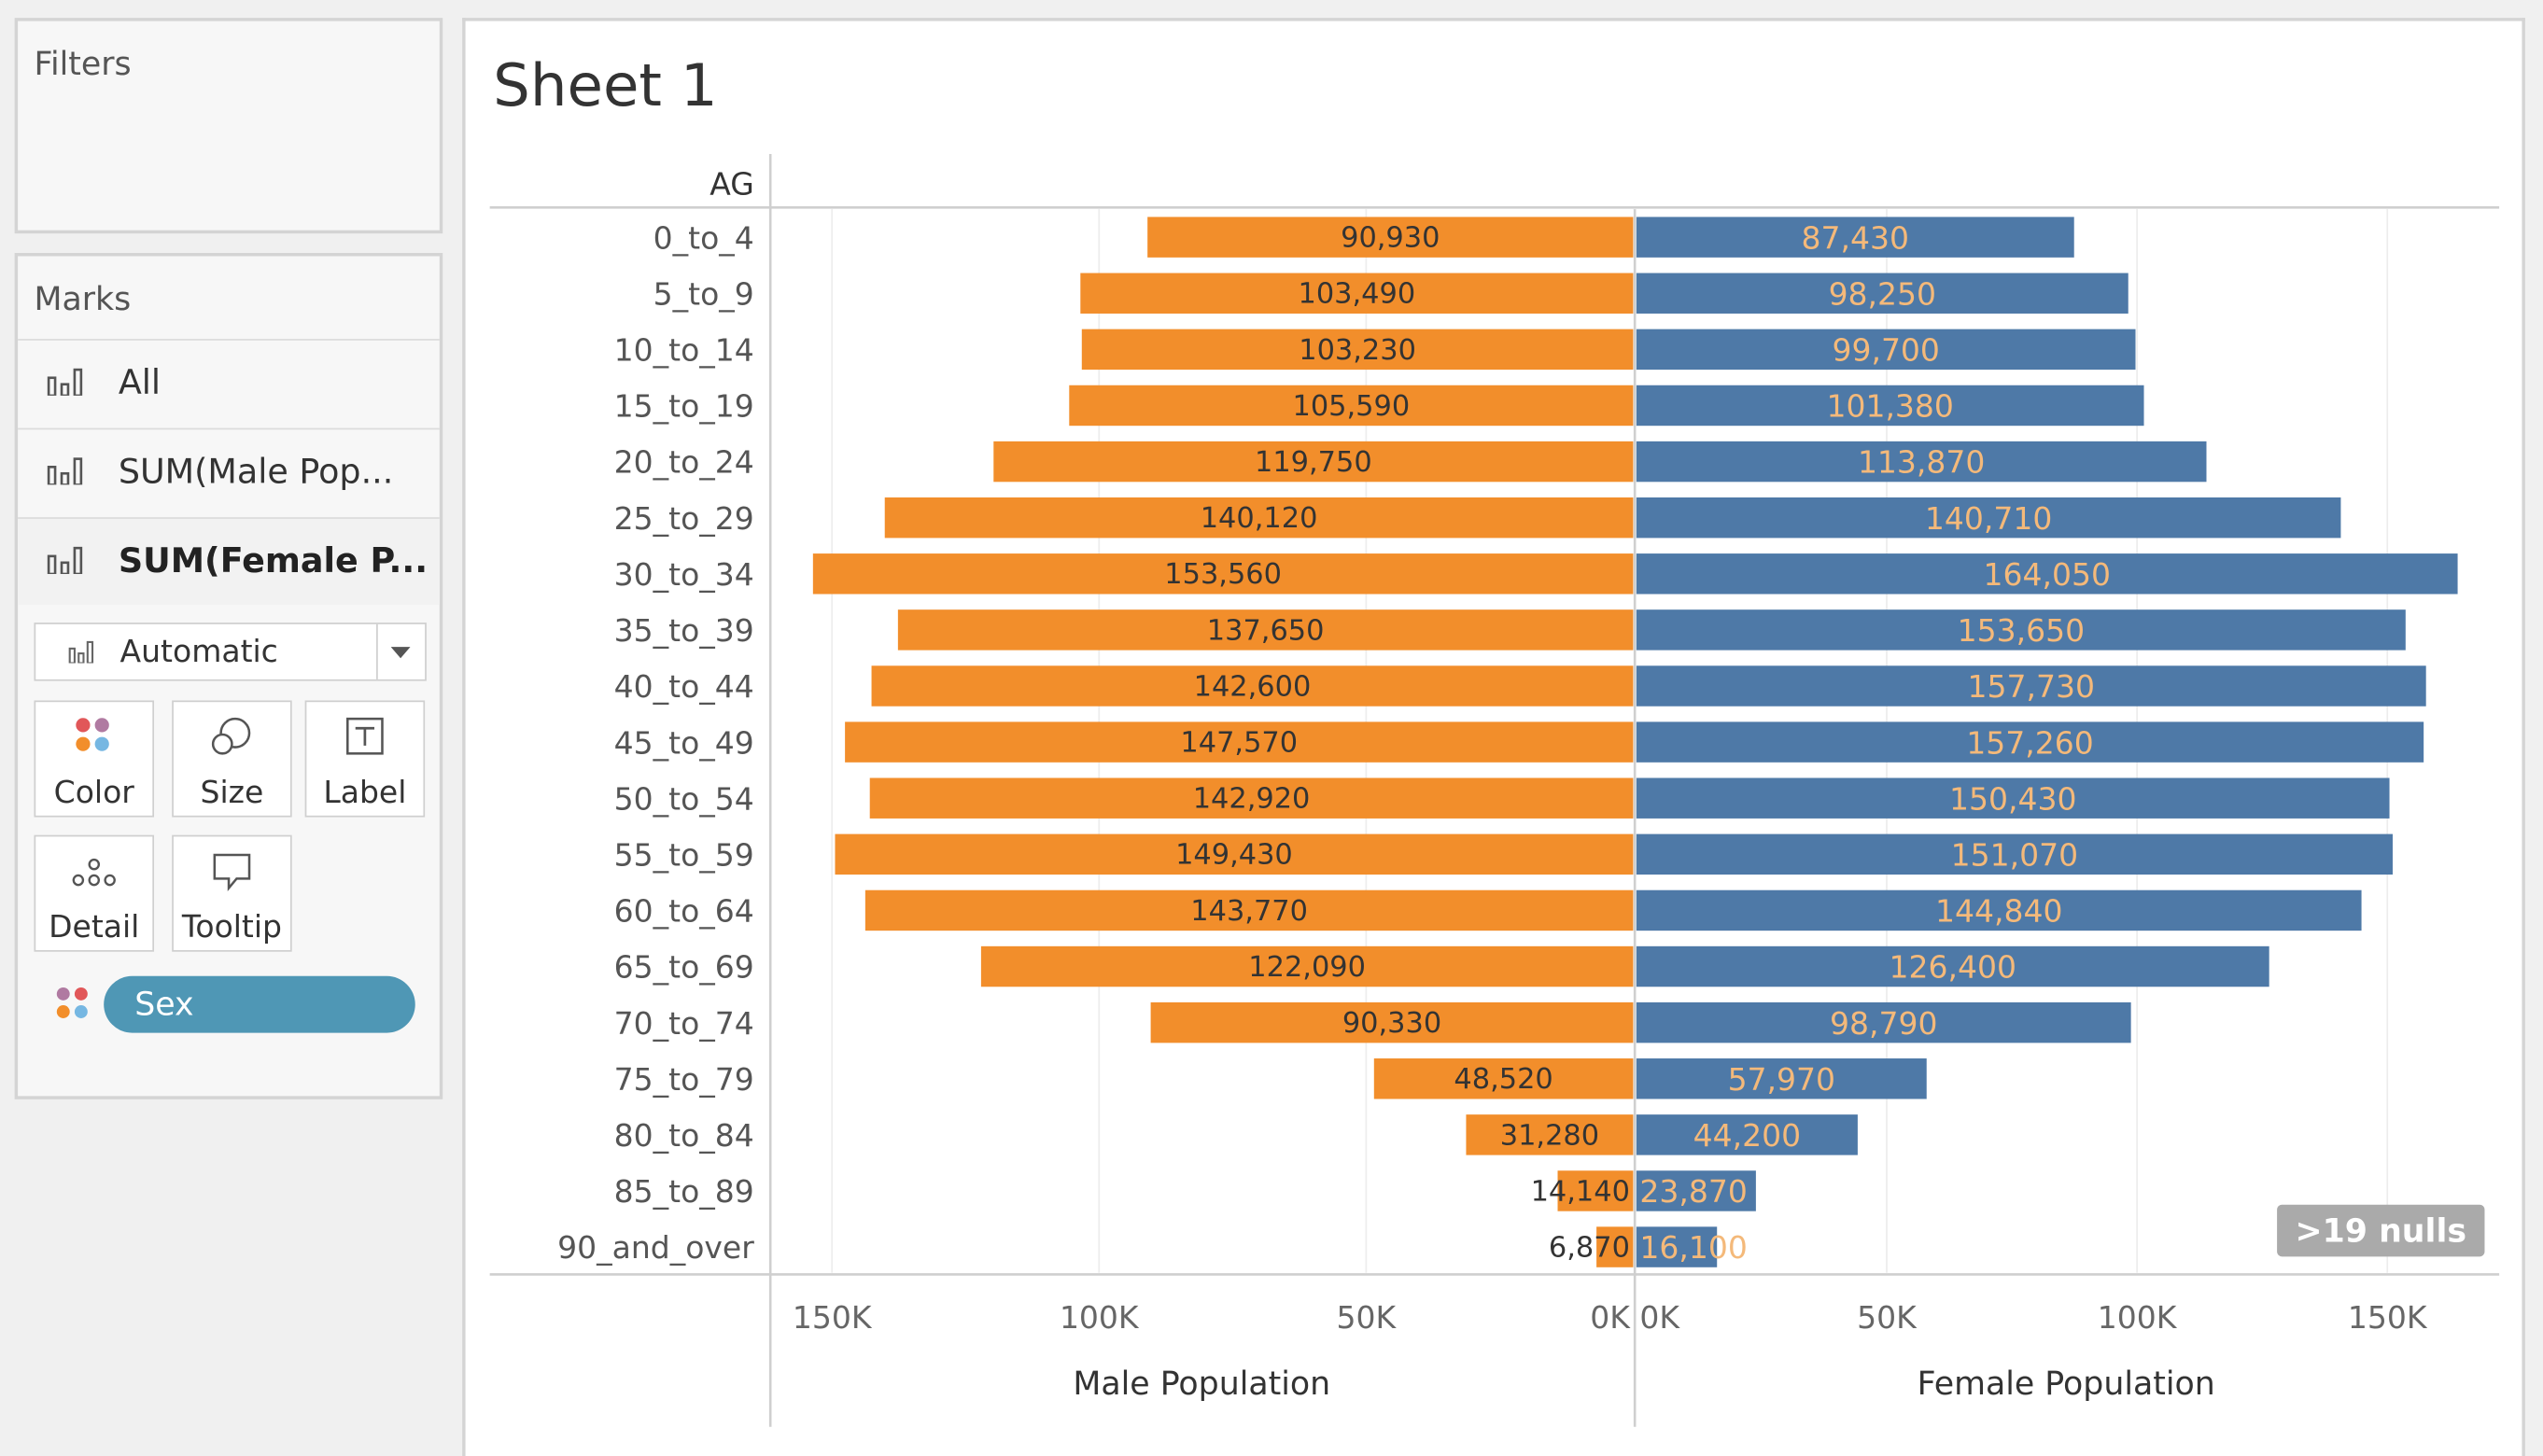  Describe the element at coordinates (605, 86) in the screenshot. I see `sheet-title: Sheet 1` at that location.